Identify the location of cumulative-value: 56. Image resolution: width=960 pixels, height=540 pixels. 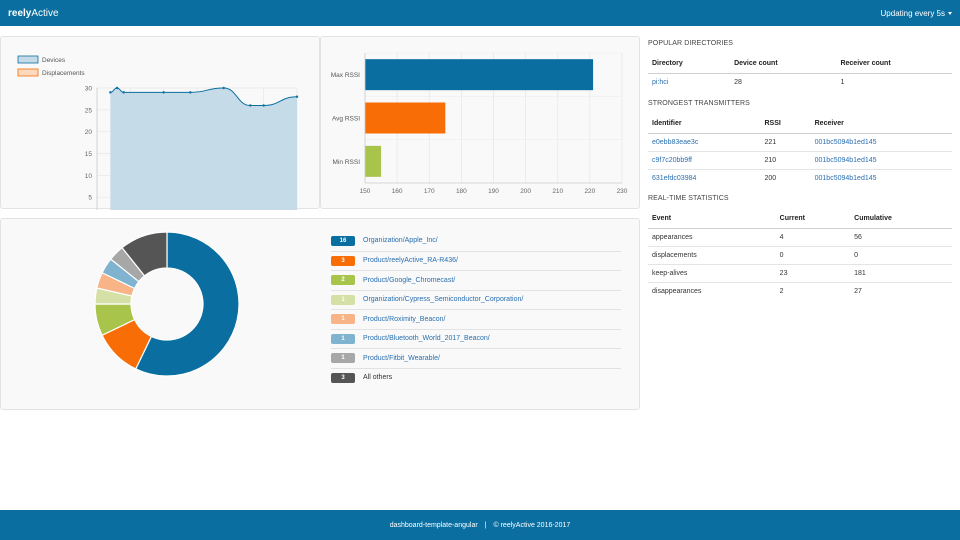
(858, 237).